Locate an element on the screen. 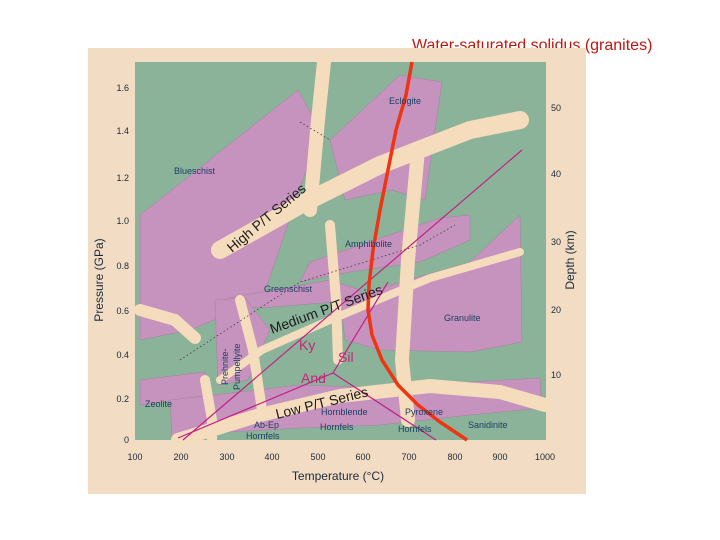 Image resolution: width=720 pixels, height=540 pixels. amphibolite-boundary-band is located at coordinates (334, 292).